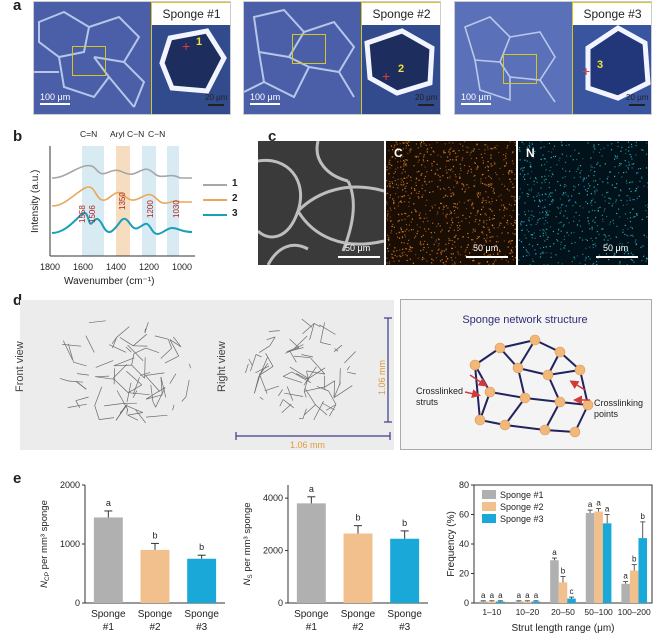  I want to click on significance-letter: c, so click(572, 591).